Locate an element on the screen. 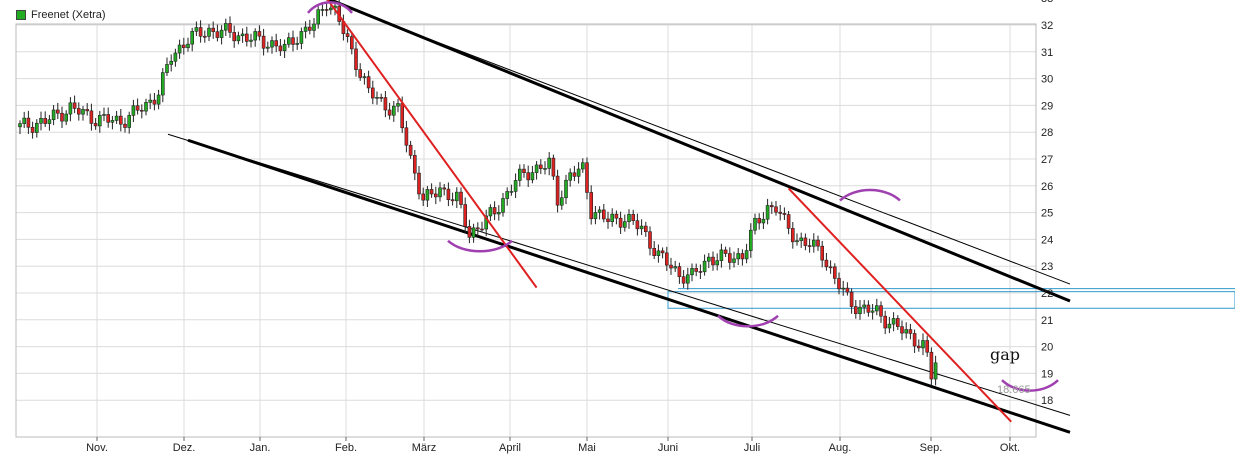 This screenshot has height=466, width=1235. y-tick-label: 29 is located at coordinates (1047, 106).